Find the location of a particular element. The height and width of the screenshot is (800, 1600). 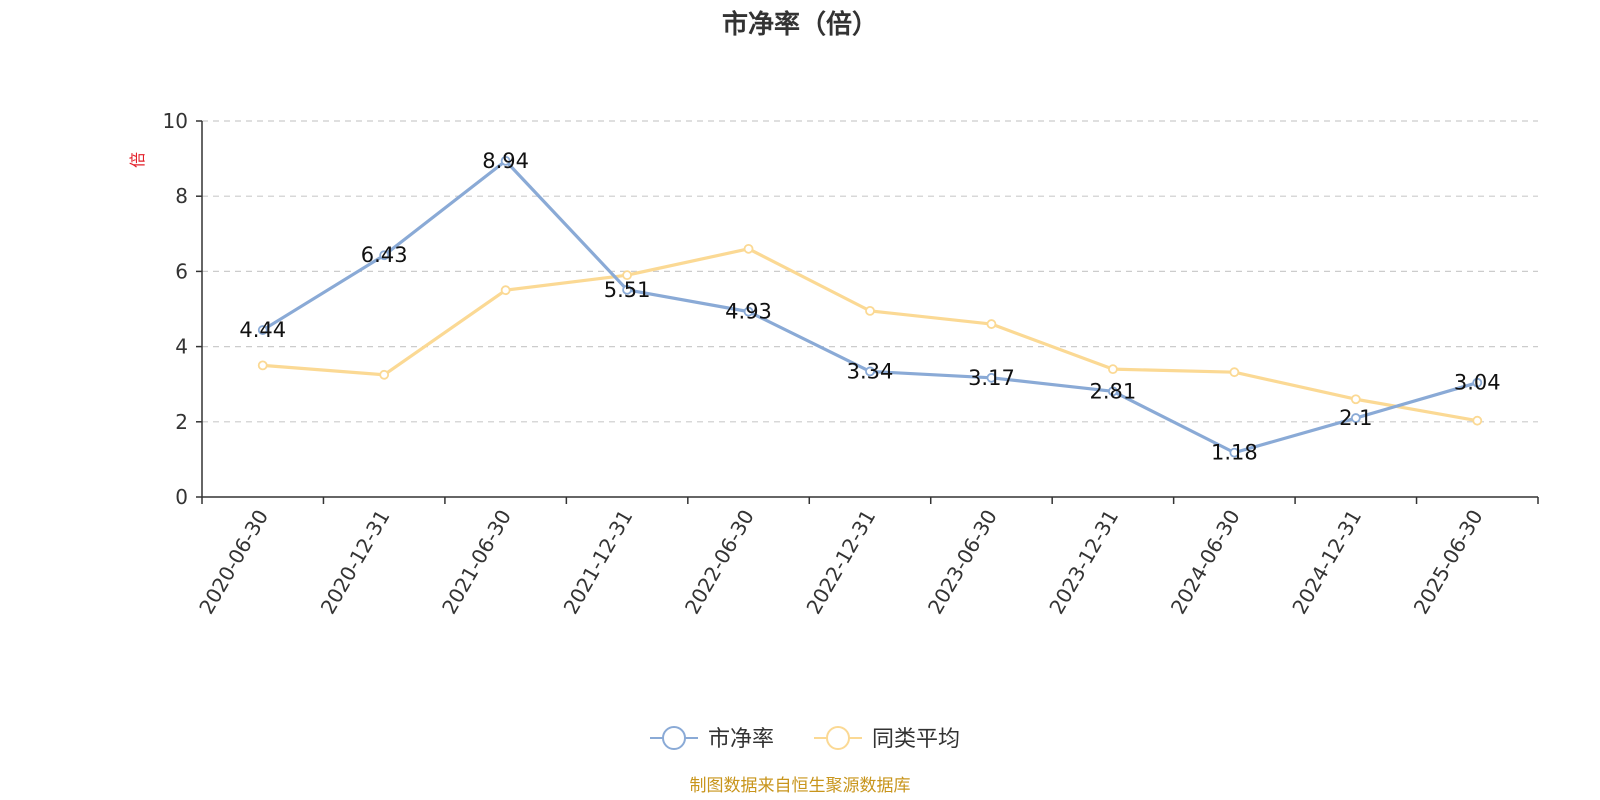

legend-item-average: 同类平均 is located at coordinates (887, 739).